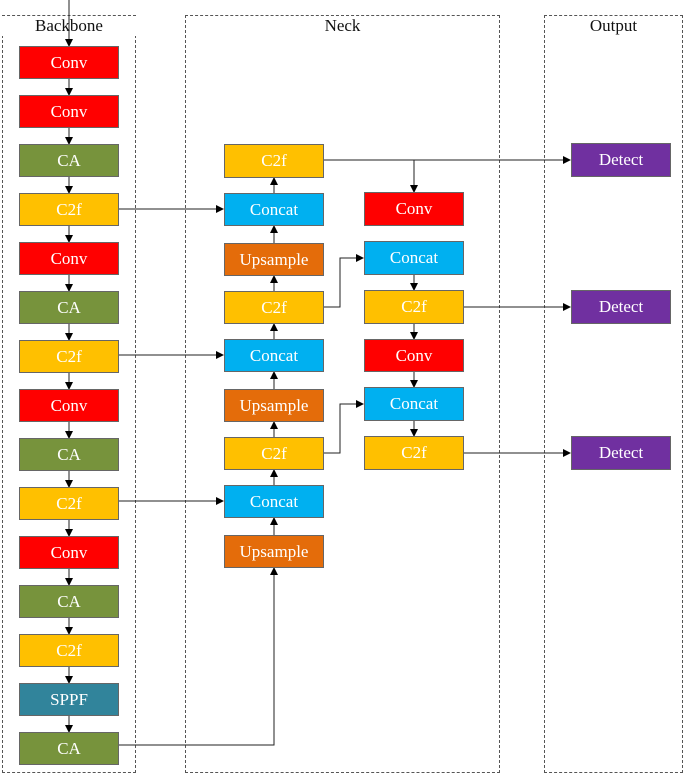  Describe the element at coordinates (69, 62) in the screenshot. I see `backbone-conv-1: Conv` at that location.